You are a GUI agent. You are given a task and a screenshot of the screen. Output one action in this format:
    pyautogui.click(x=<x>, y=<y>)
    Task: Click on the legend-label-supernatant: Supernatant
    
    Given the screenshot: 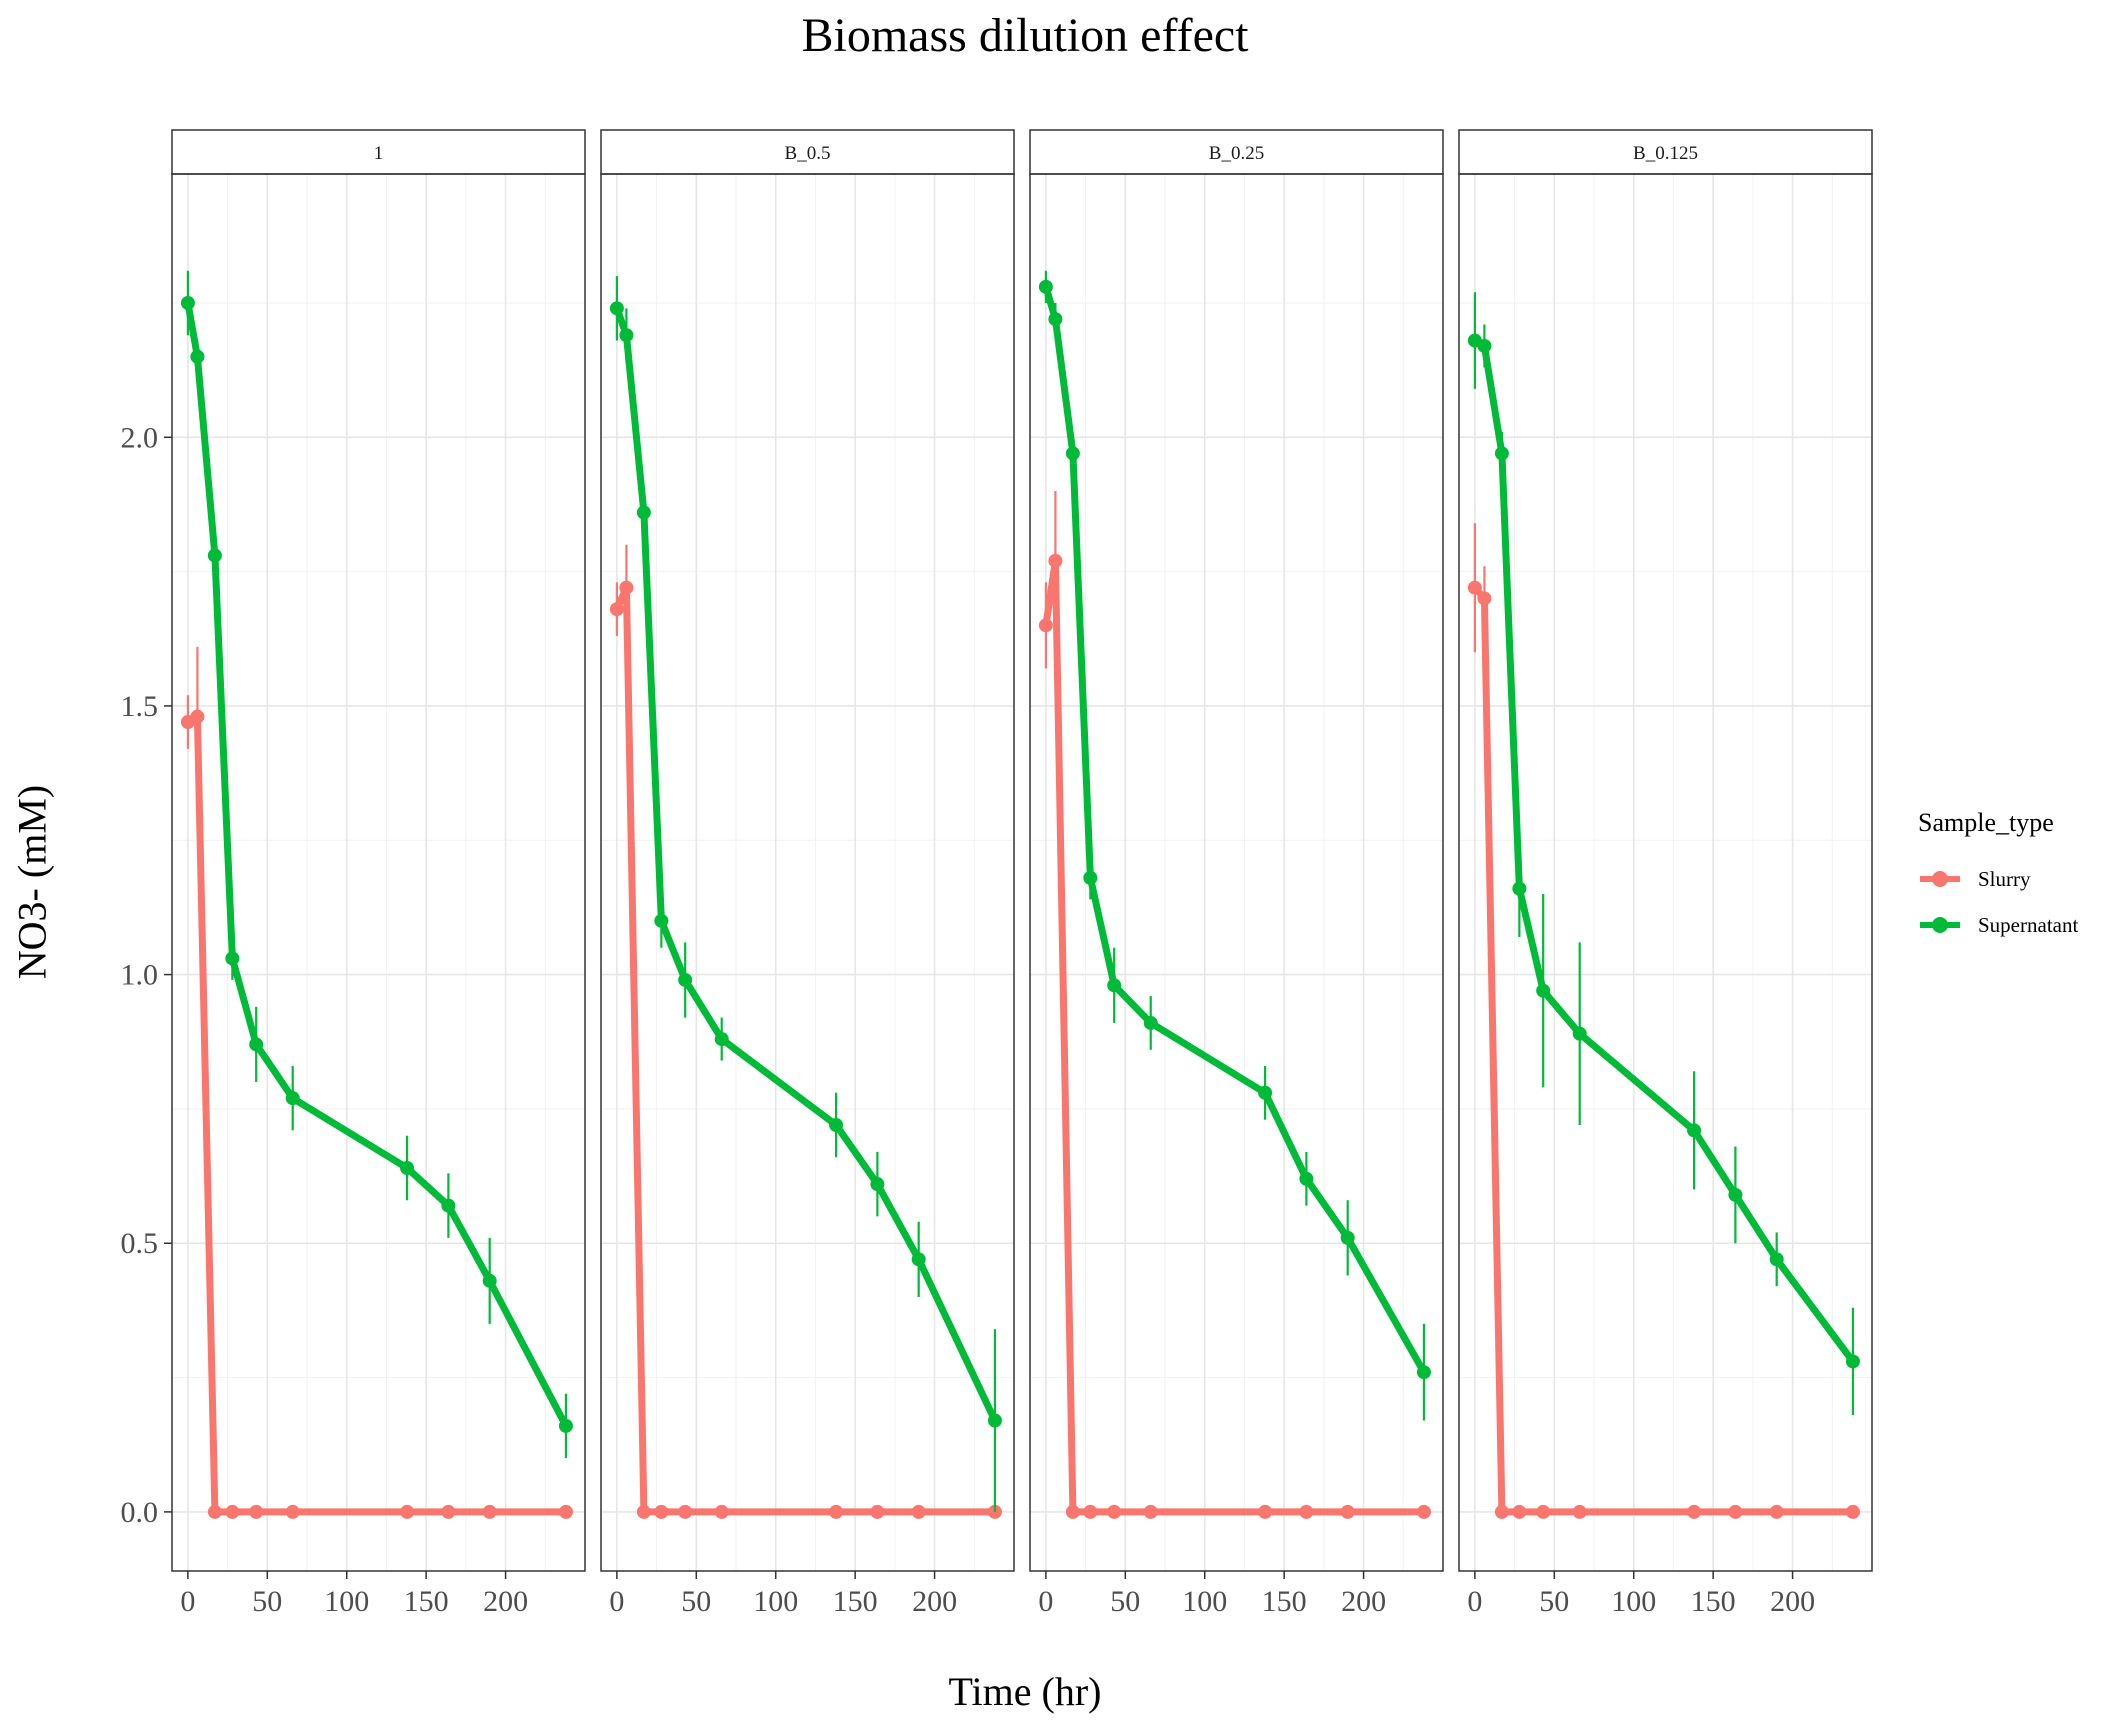 What is the action you would take?
    pyautogui.click(x=2028, y=924)
    